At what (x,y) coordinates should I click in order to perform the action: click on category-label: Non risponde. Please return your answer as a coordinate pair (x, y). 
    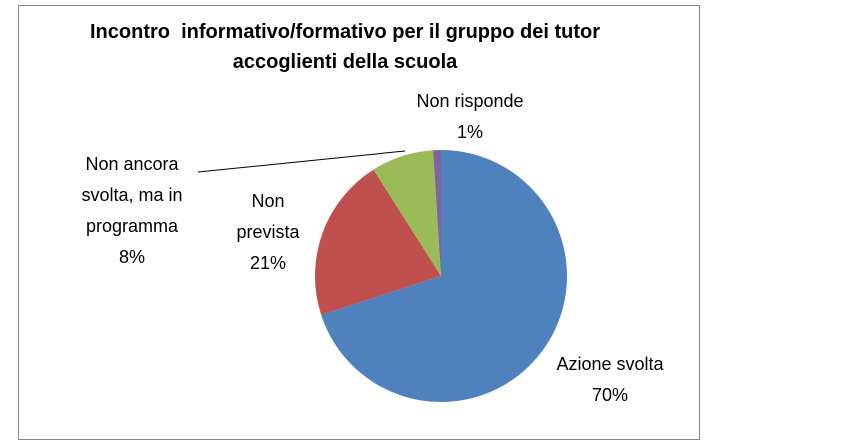
    Looking at the image, I should click on (470, 101).